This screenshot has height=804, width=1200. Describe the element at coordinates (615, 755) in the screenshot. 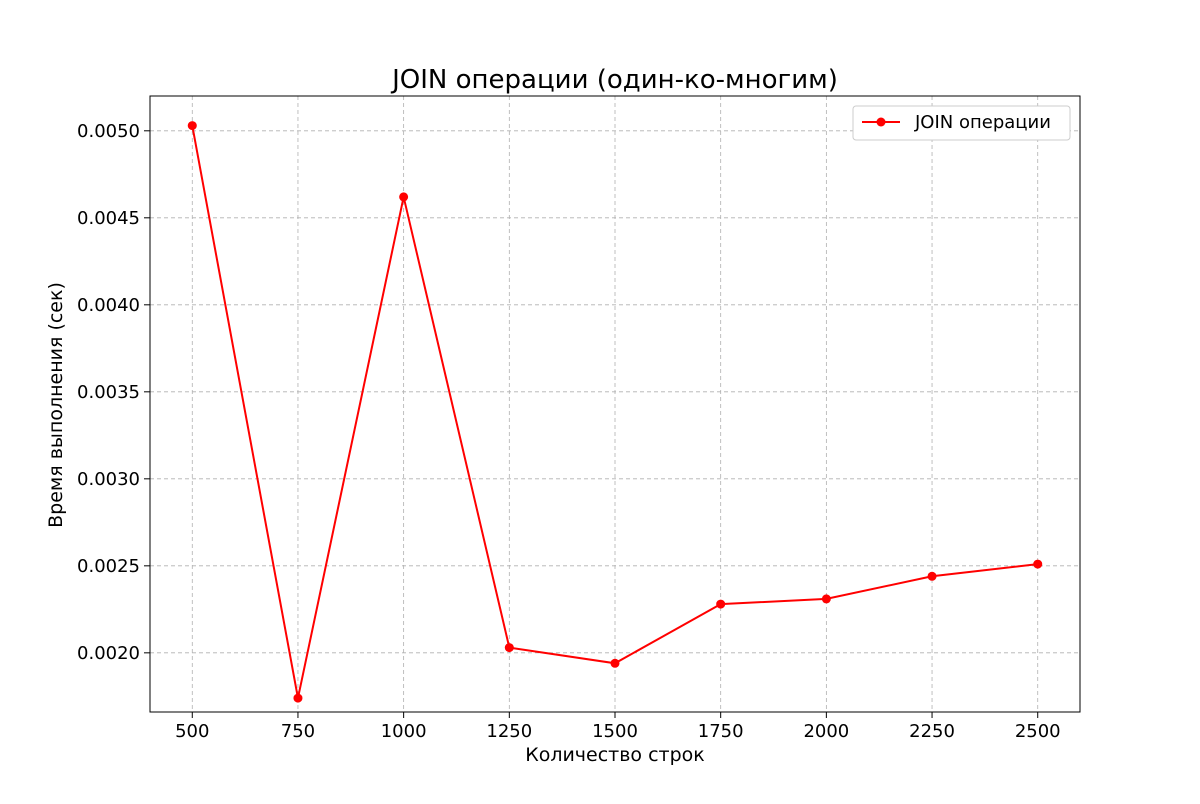

I see `x-axis-label: Количество строк` at that location.